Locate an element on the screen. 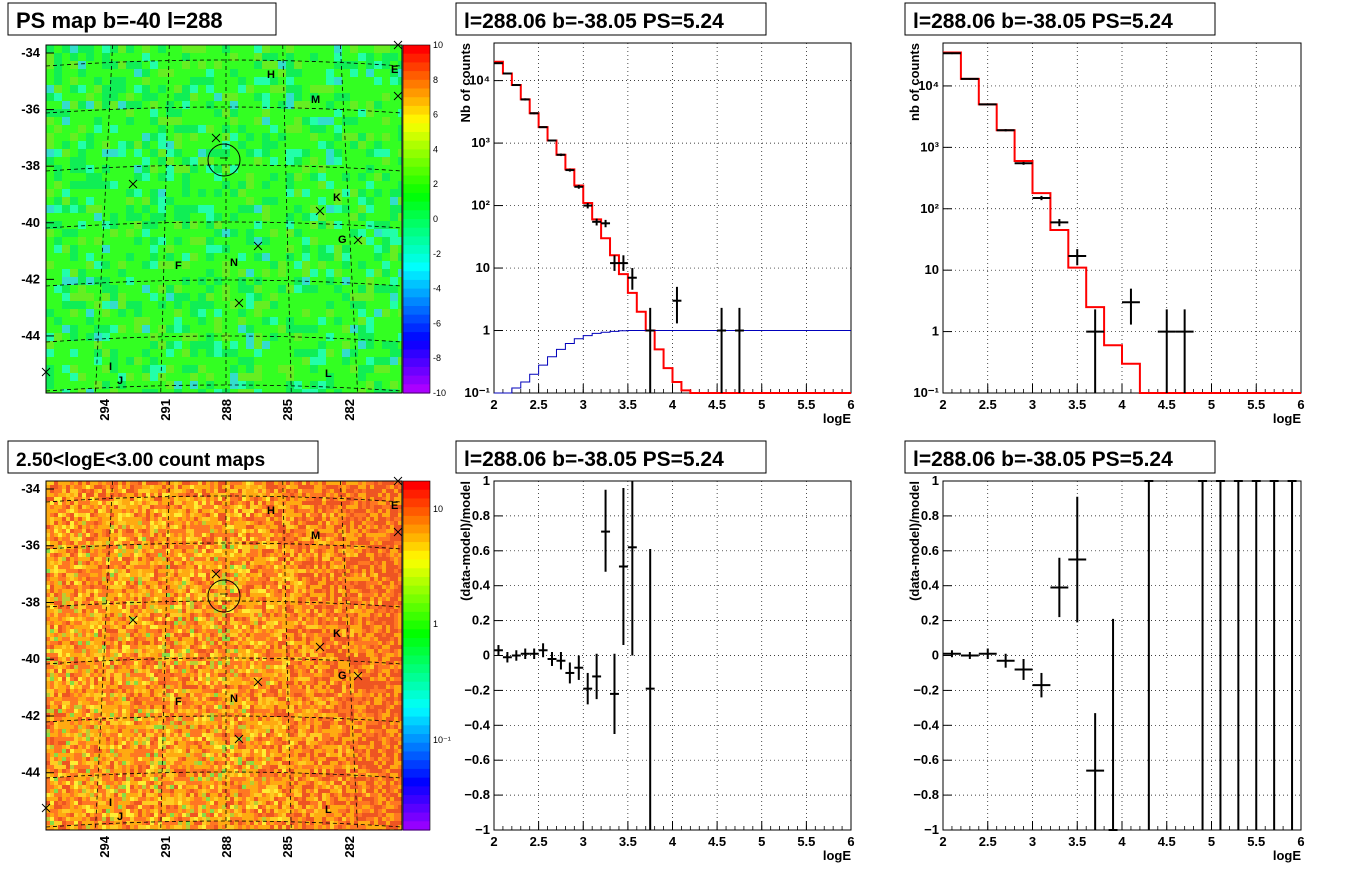 Image resolution: width=1348 pixels, height=875 pixels. map0-parallel is located at coordinates (224, 283).